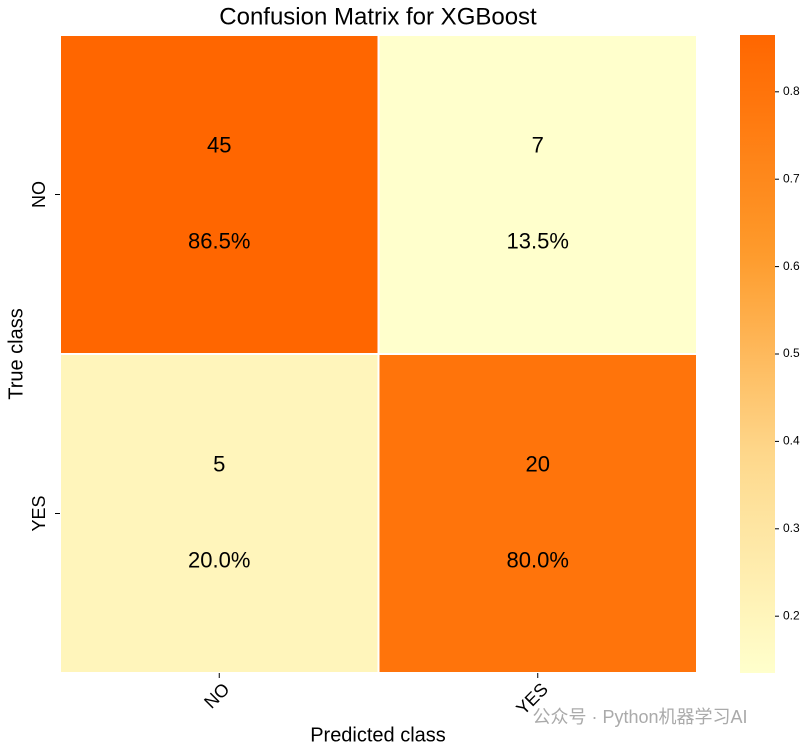 This screenshot has height=751, width=808. I want to click on y-tick-label: NO, so click(39, 194).